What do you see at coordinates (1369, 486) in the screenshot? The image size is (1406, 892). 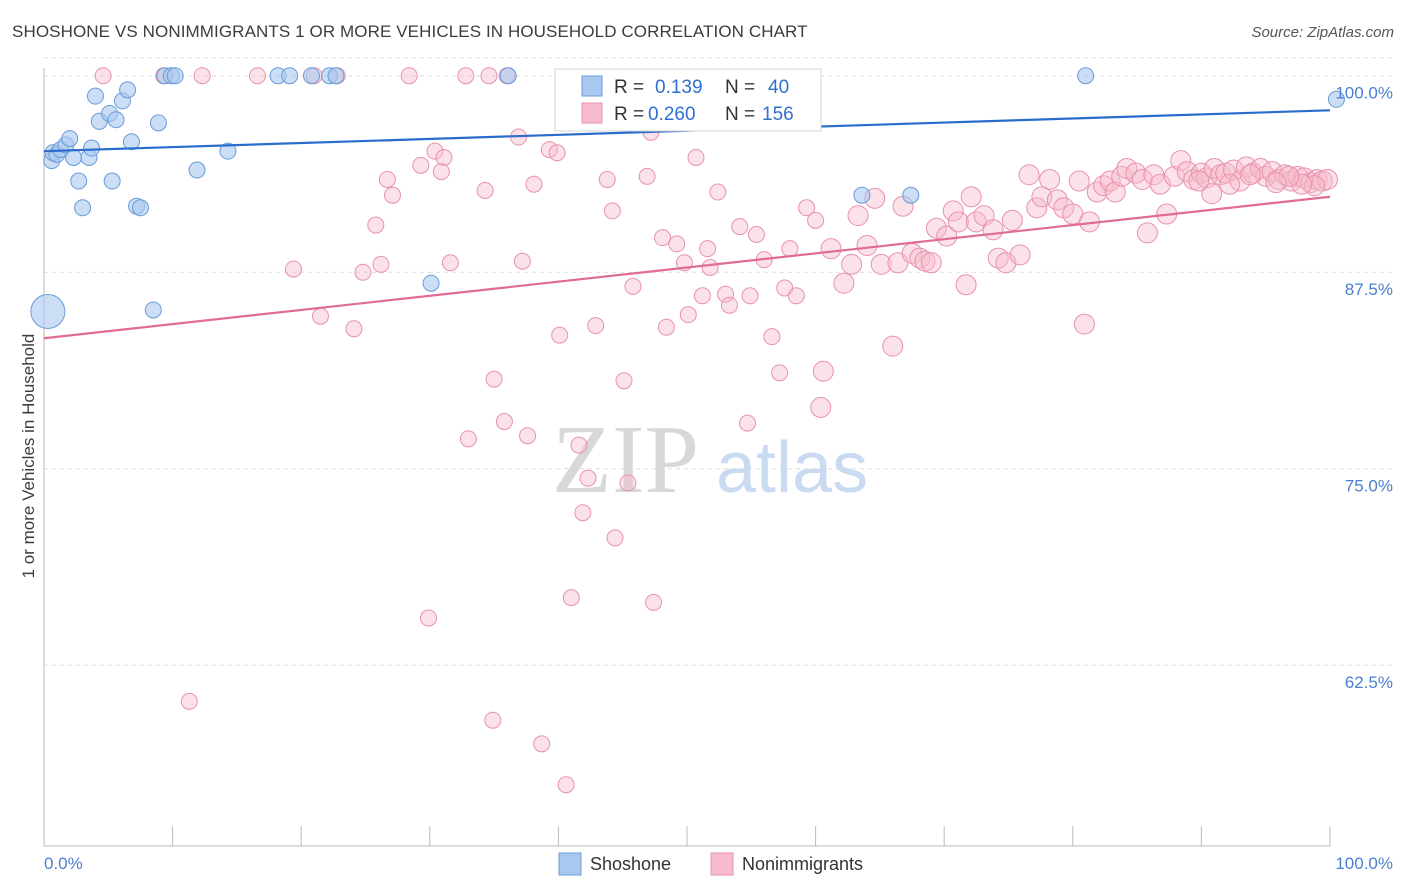 I see `y-tick-label: 75.0%` at bounding box center [1369, 486].